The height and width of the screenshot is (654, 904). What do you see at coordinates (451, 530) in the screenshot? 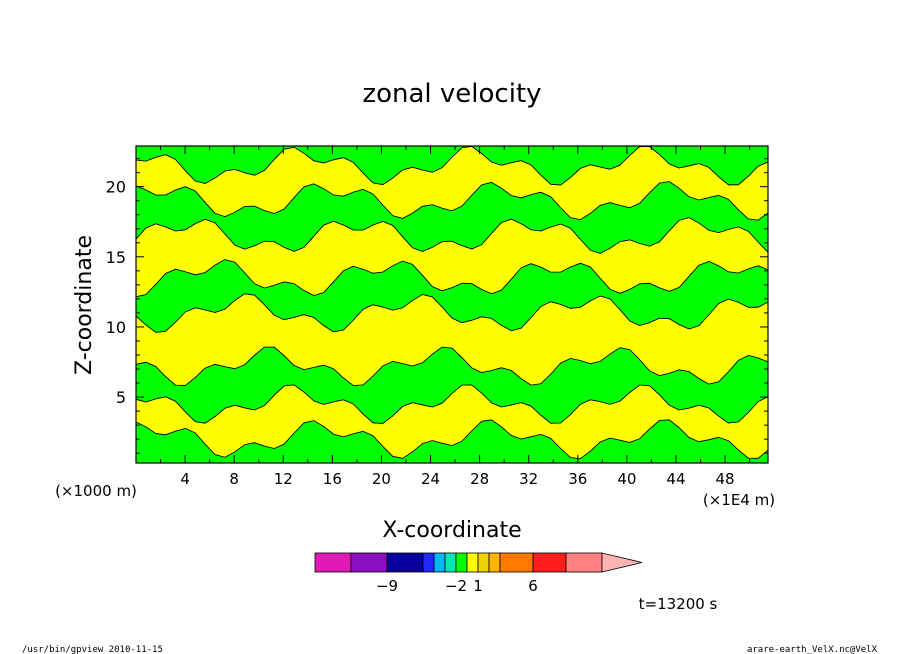
I see `x-axis-label: X-coordinate` at bounding box center [451, 530].